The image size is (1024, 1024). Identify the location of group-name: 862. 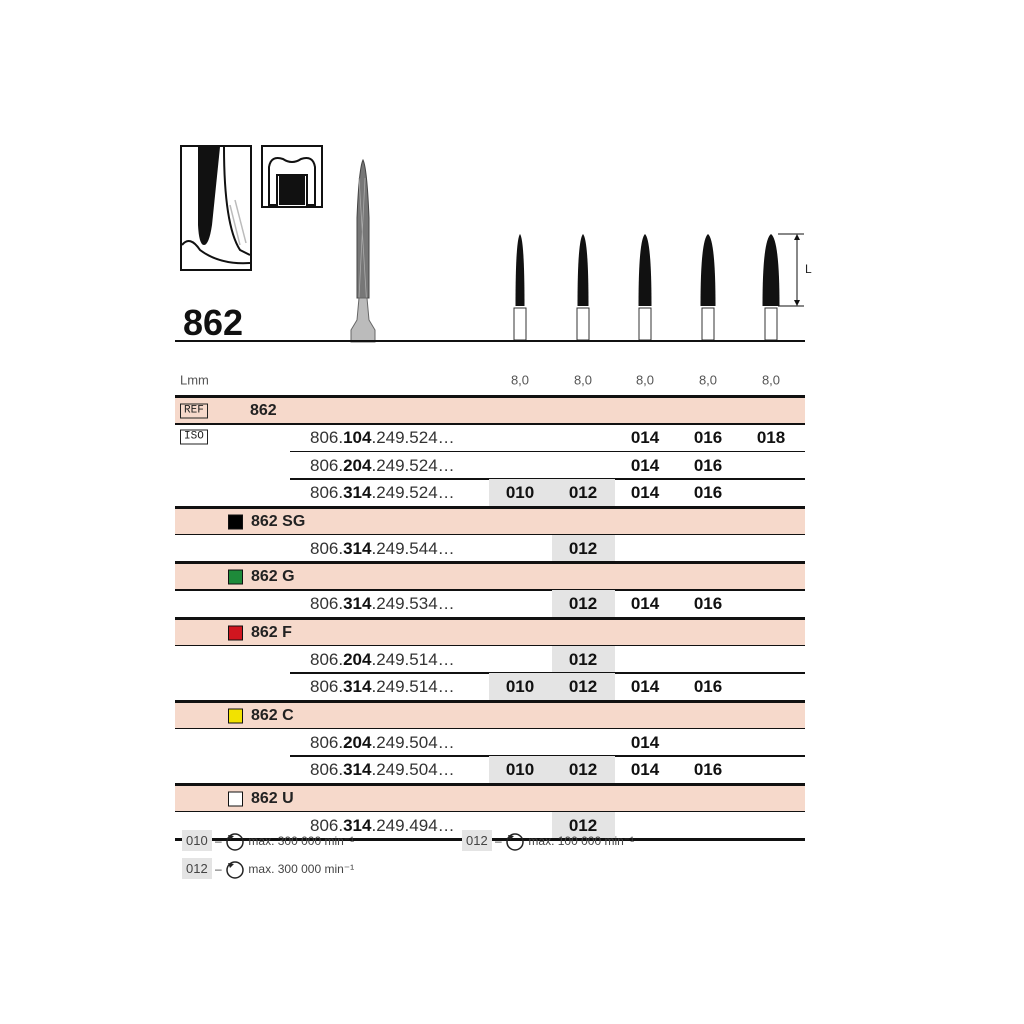
(263, 410).